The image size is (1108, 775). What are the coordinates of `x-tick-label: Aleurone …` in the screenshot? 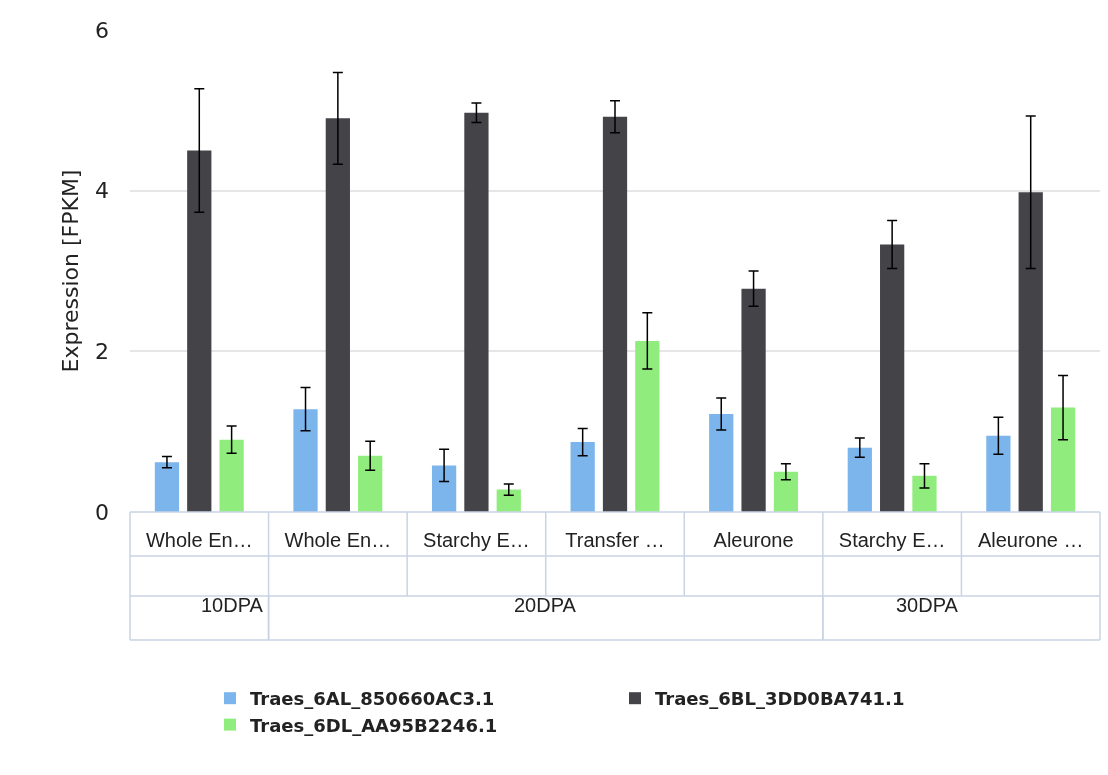 It's located at (1030, 540).